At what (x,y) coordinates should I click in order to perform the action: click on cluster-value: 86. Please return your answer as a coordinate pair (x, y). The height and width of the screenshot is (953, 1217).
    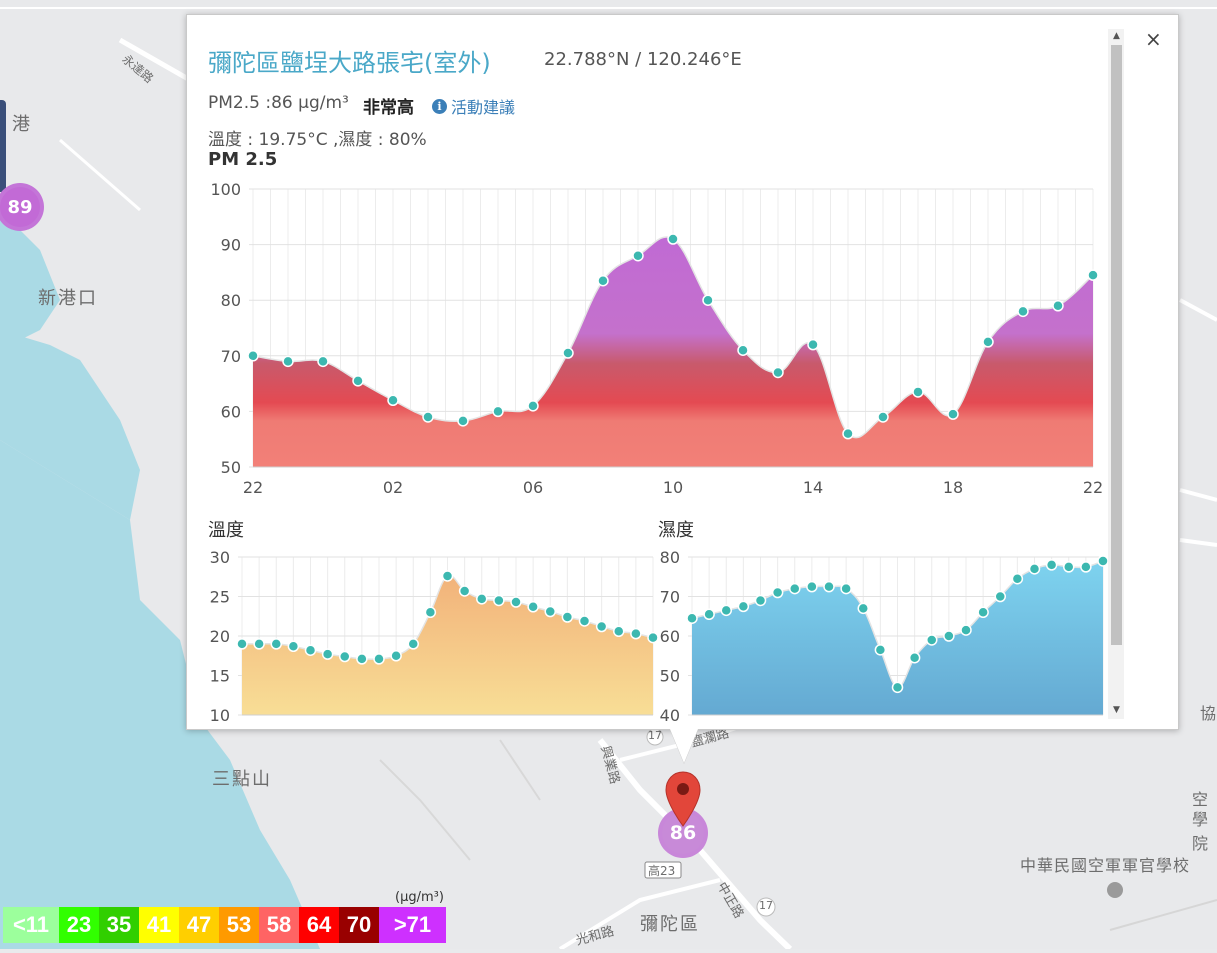
    Looking at the image, I should click on (683, 833).